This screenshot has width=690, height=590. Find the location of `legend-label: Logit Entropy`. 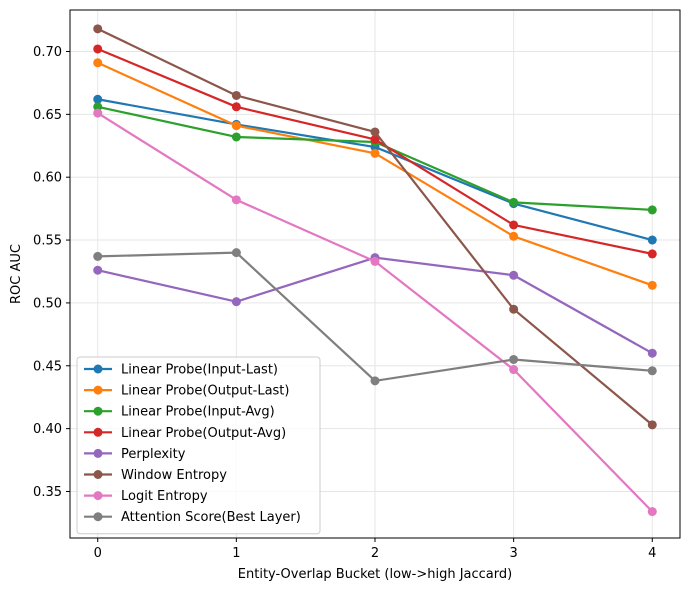

legend-label: Logit Entropy is located at coordinates (164, 496).